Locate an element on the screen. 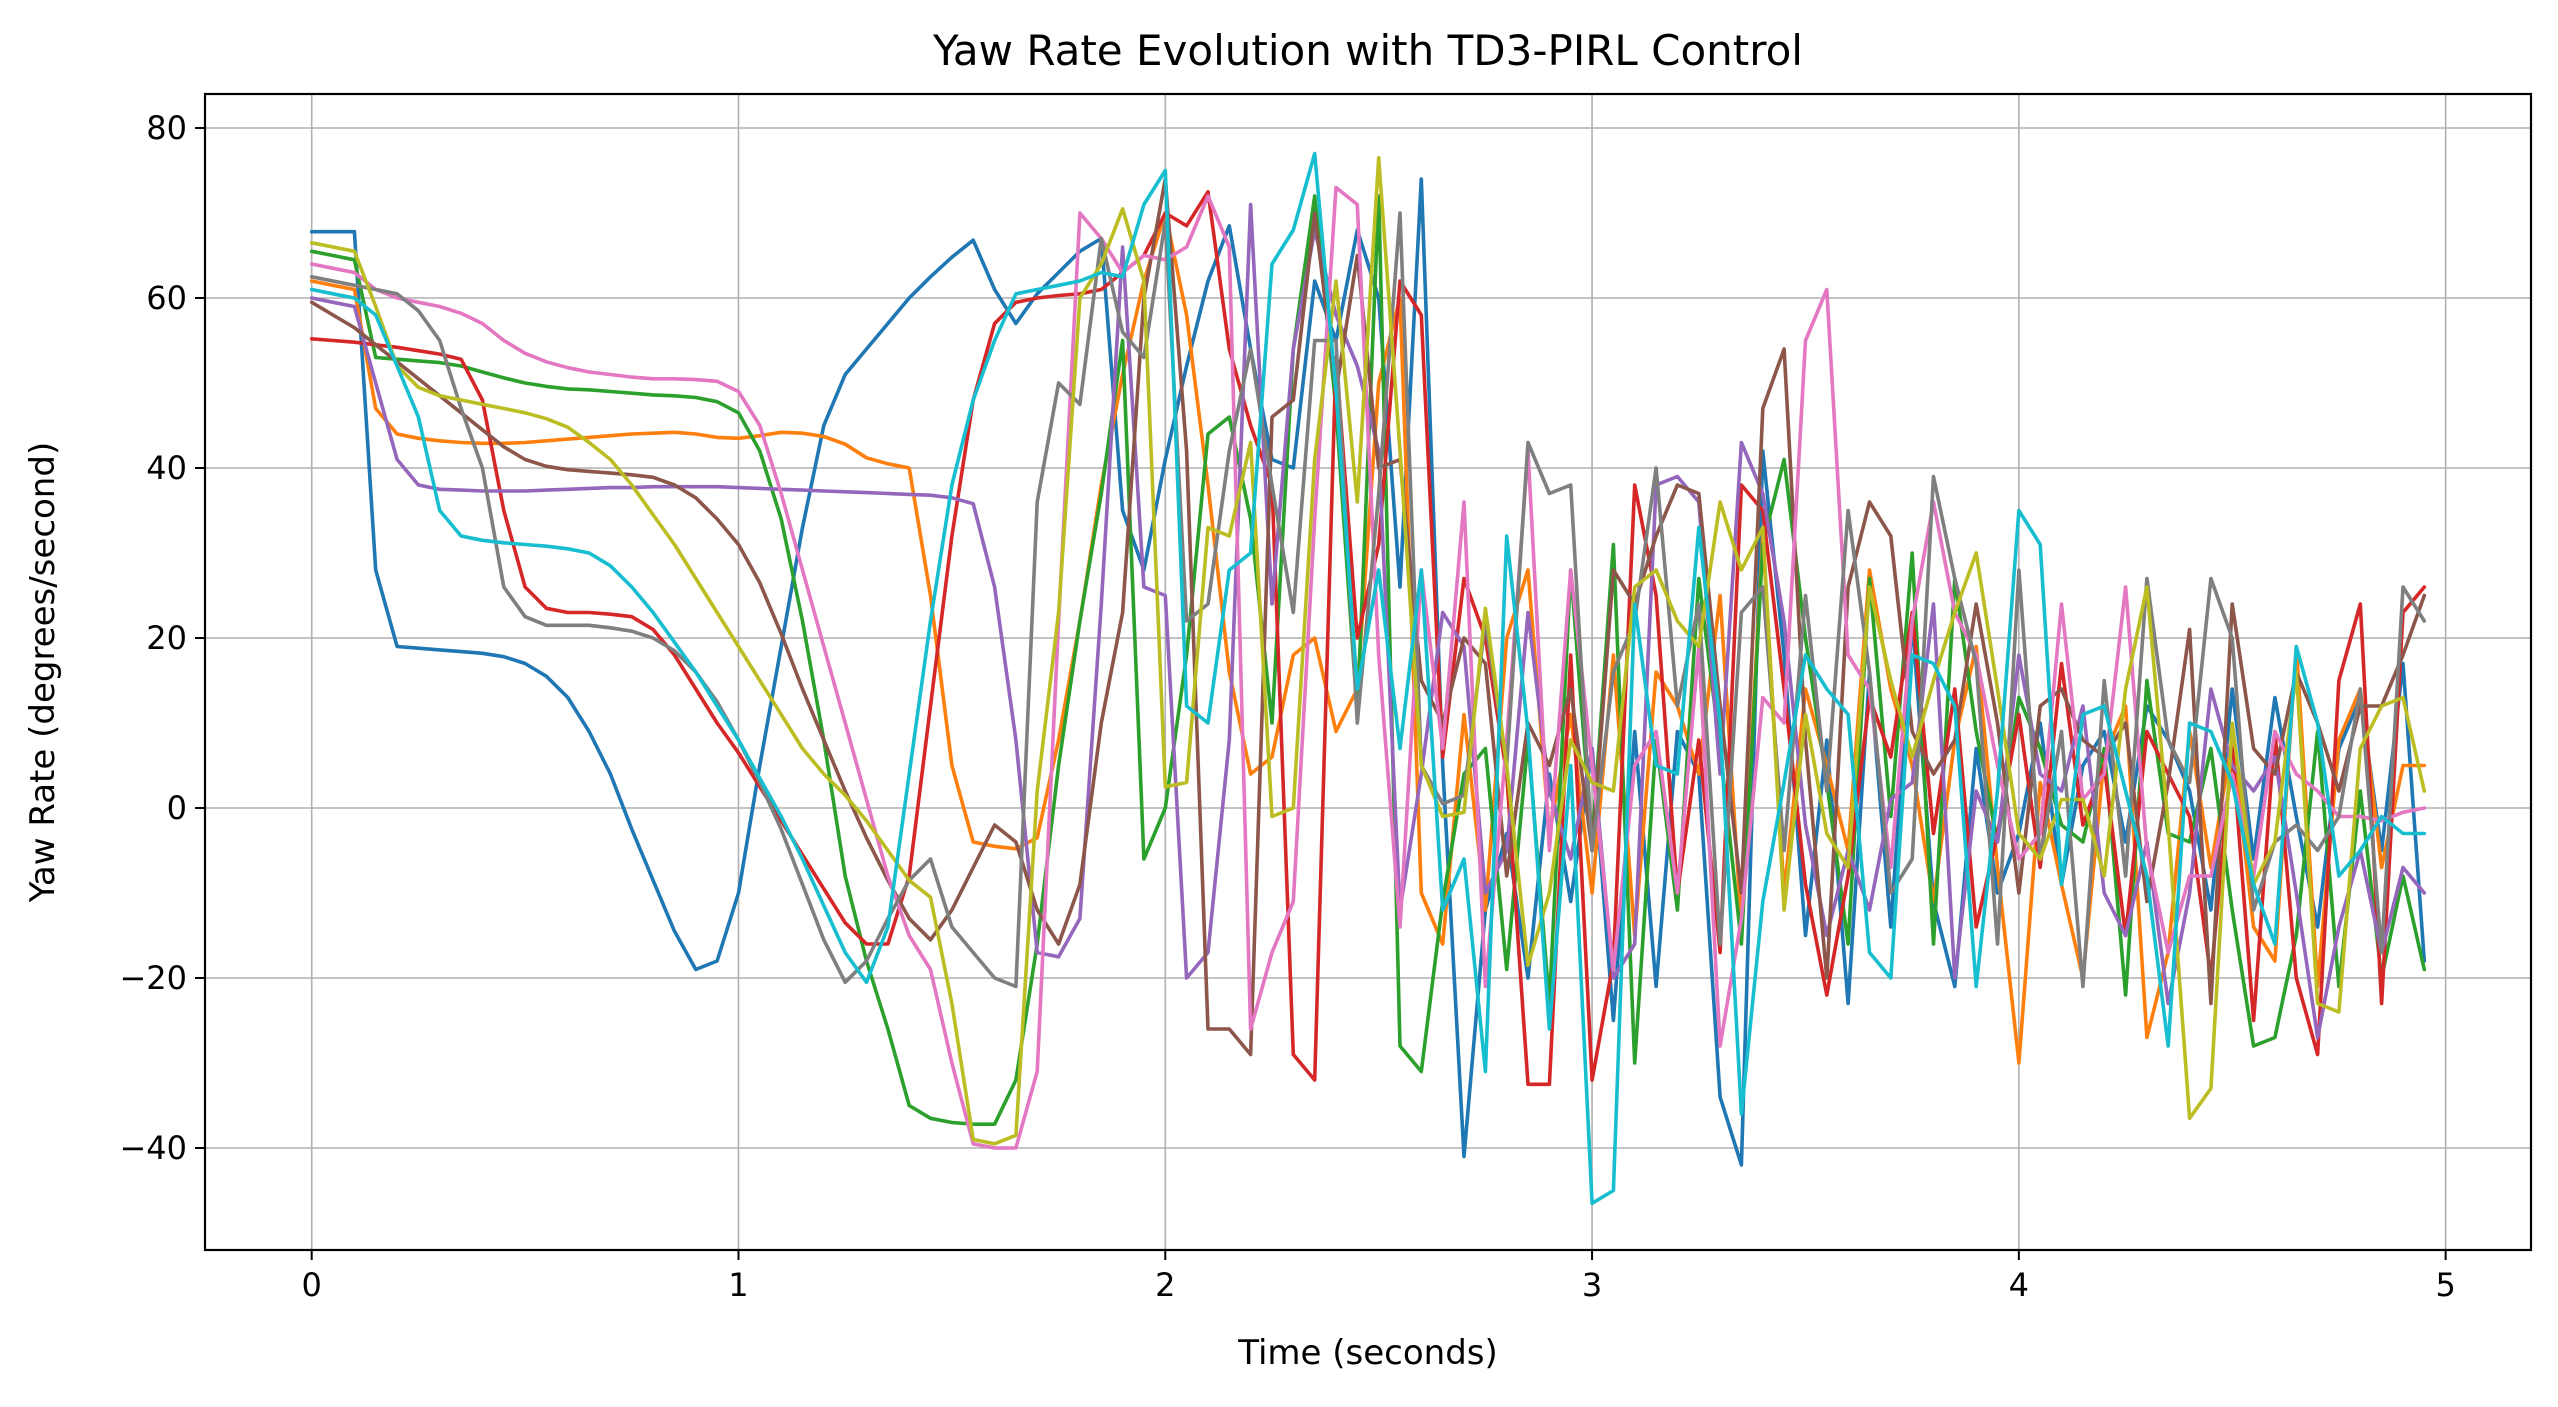 The height and width of the screenshot is (1407, 2558). x-tick-label: 2 is located at coordinates (1165, 1285).